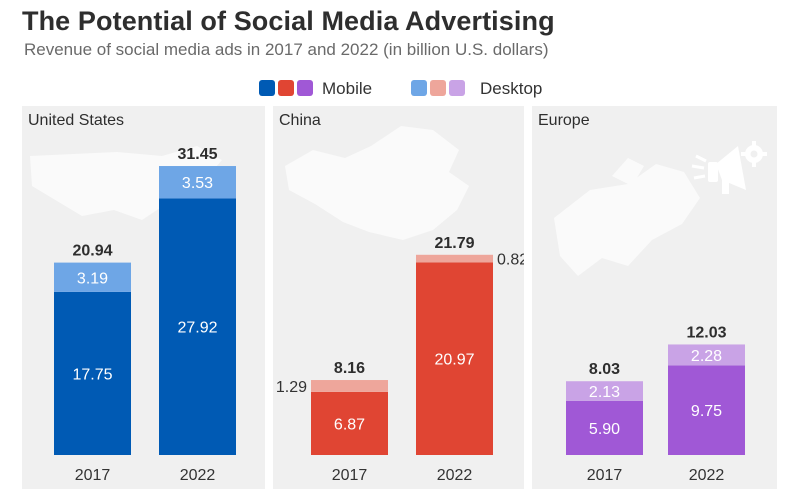 The width and height of the screenshot is (800, 500). I want to click on label-mobile-china-2022: 20.97, so click(454, 360).